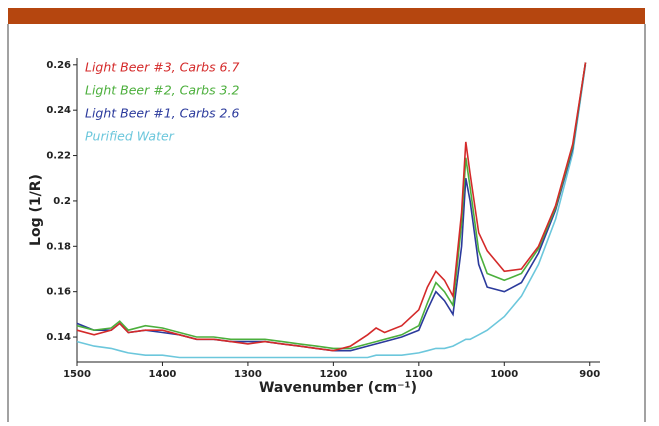  Describe the element at coordinates (36, 210) in the screenshot. I see `y-axis-title: Log (1/R)` at that location.